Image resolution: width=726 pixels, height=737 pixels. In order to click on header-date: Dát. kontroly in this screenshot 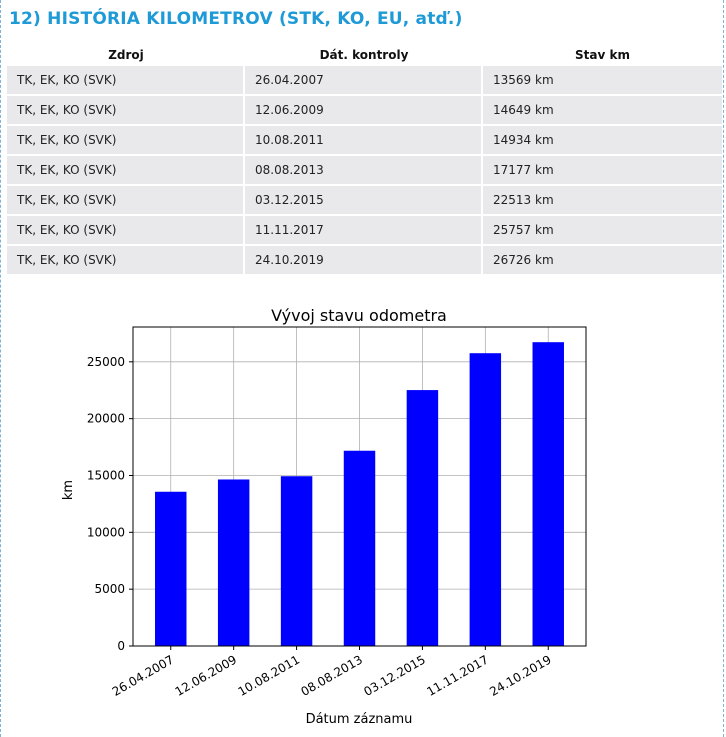, I will do `click(364, 55)`.